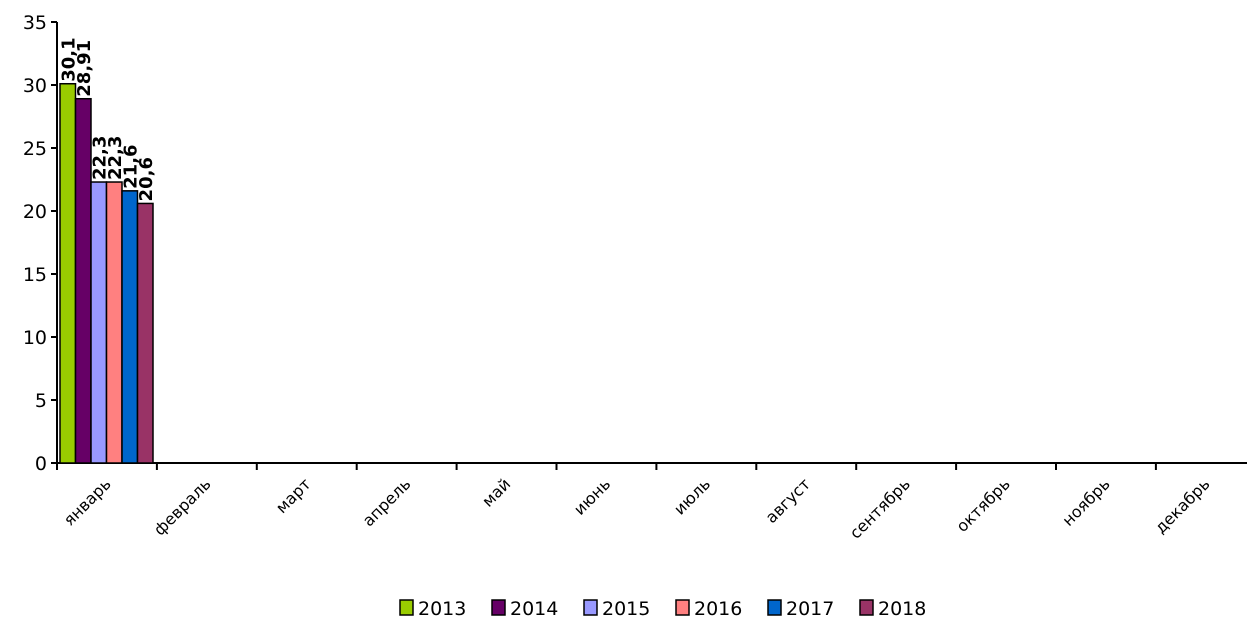  I want to click on legend-swatch-2015, so click(590, 607).